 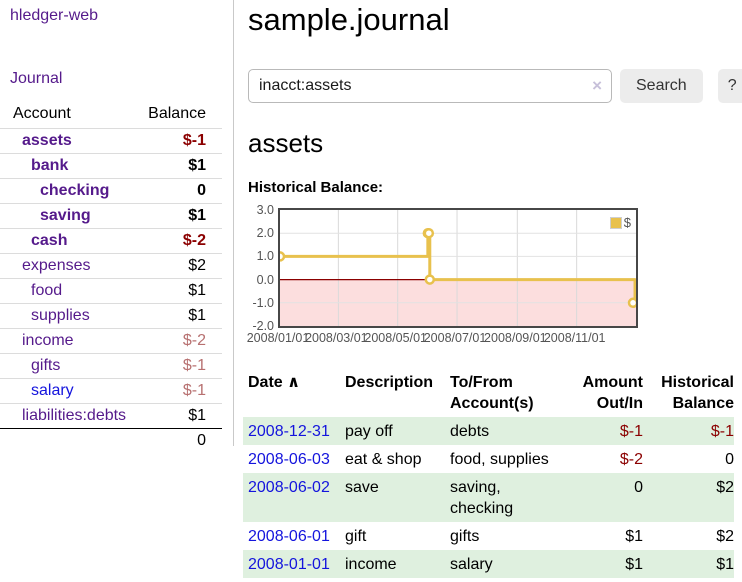 I want to click on account-link: gifts, so click(x=46, y=365).